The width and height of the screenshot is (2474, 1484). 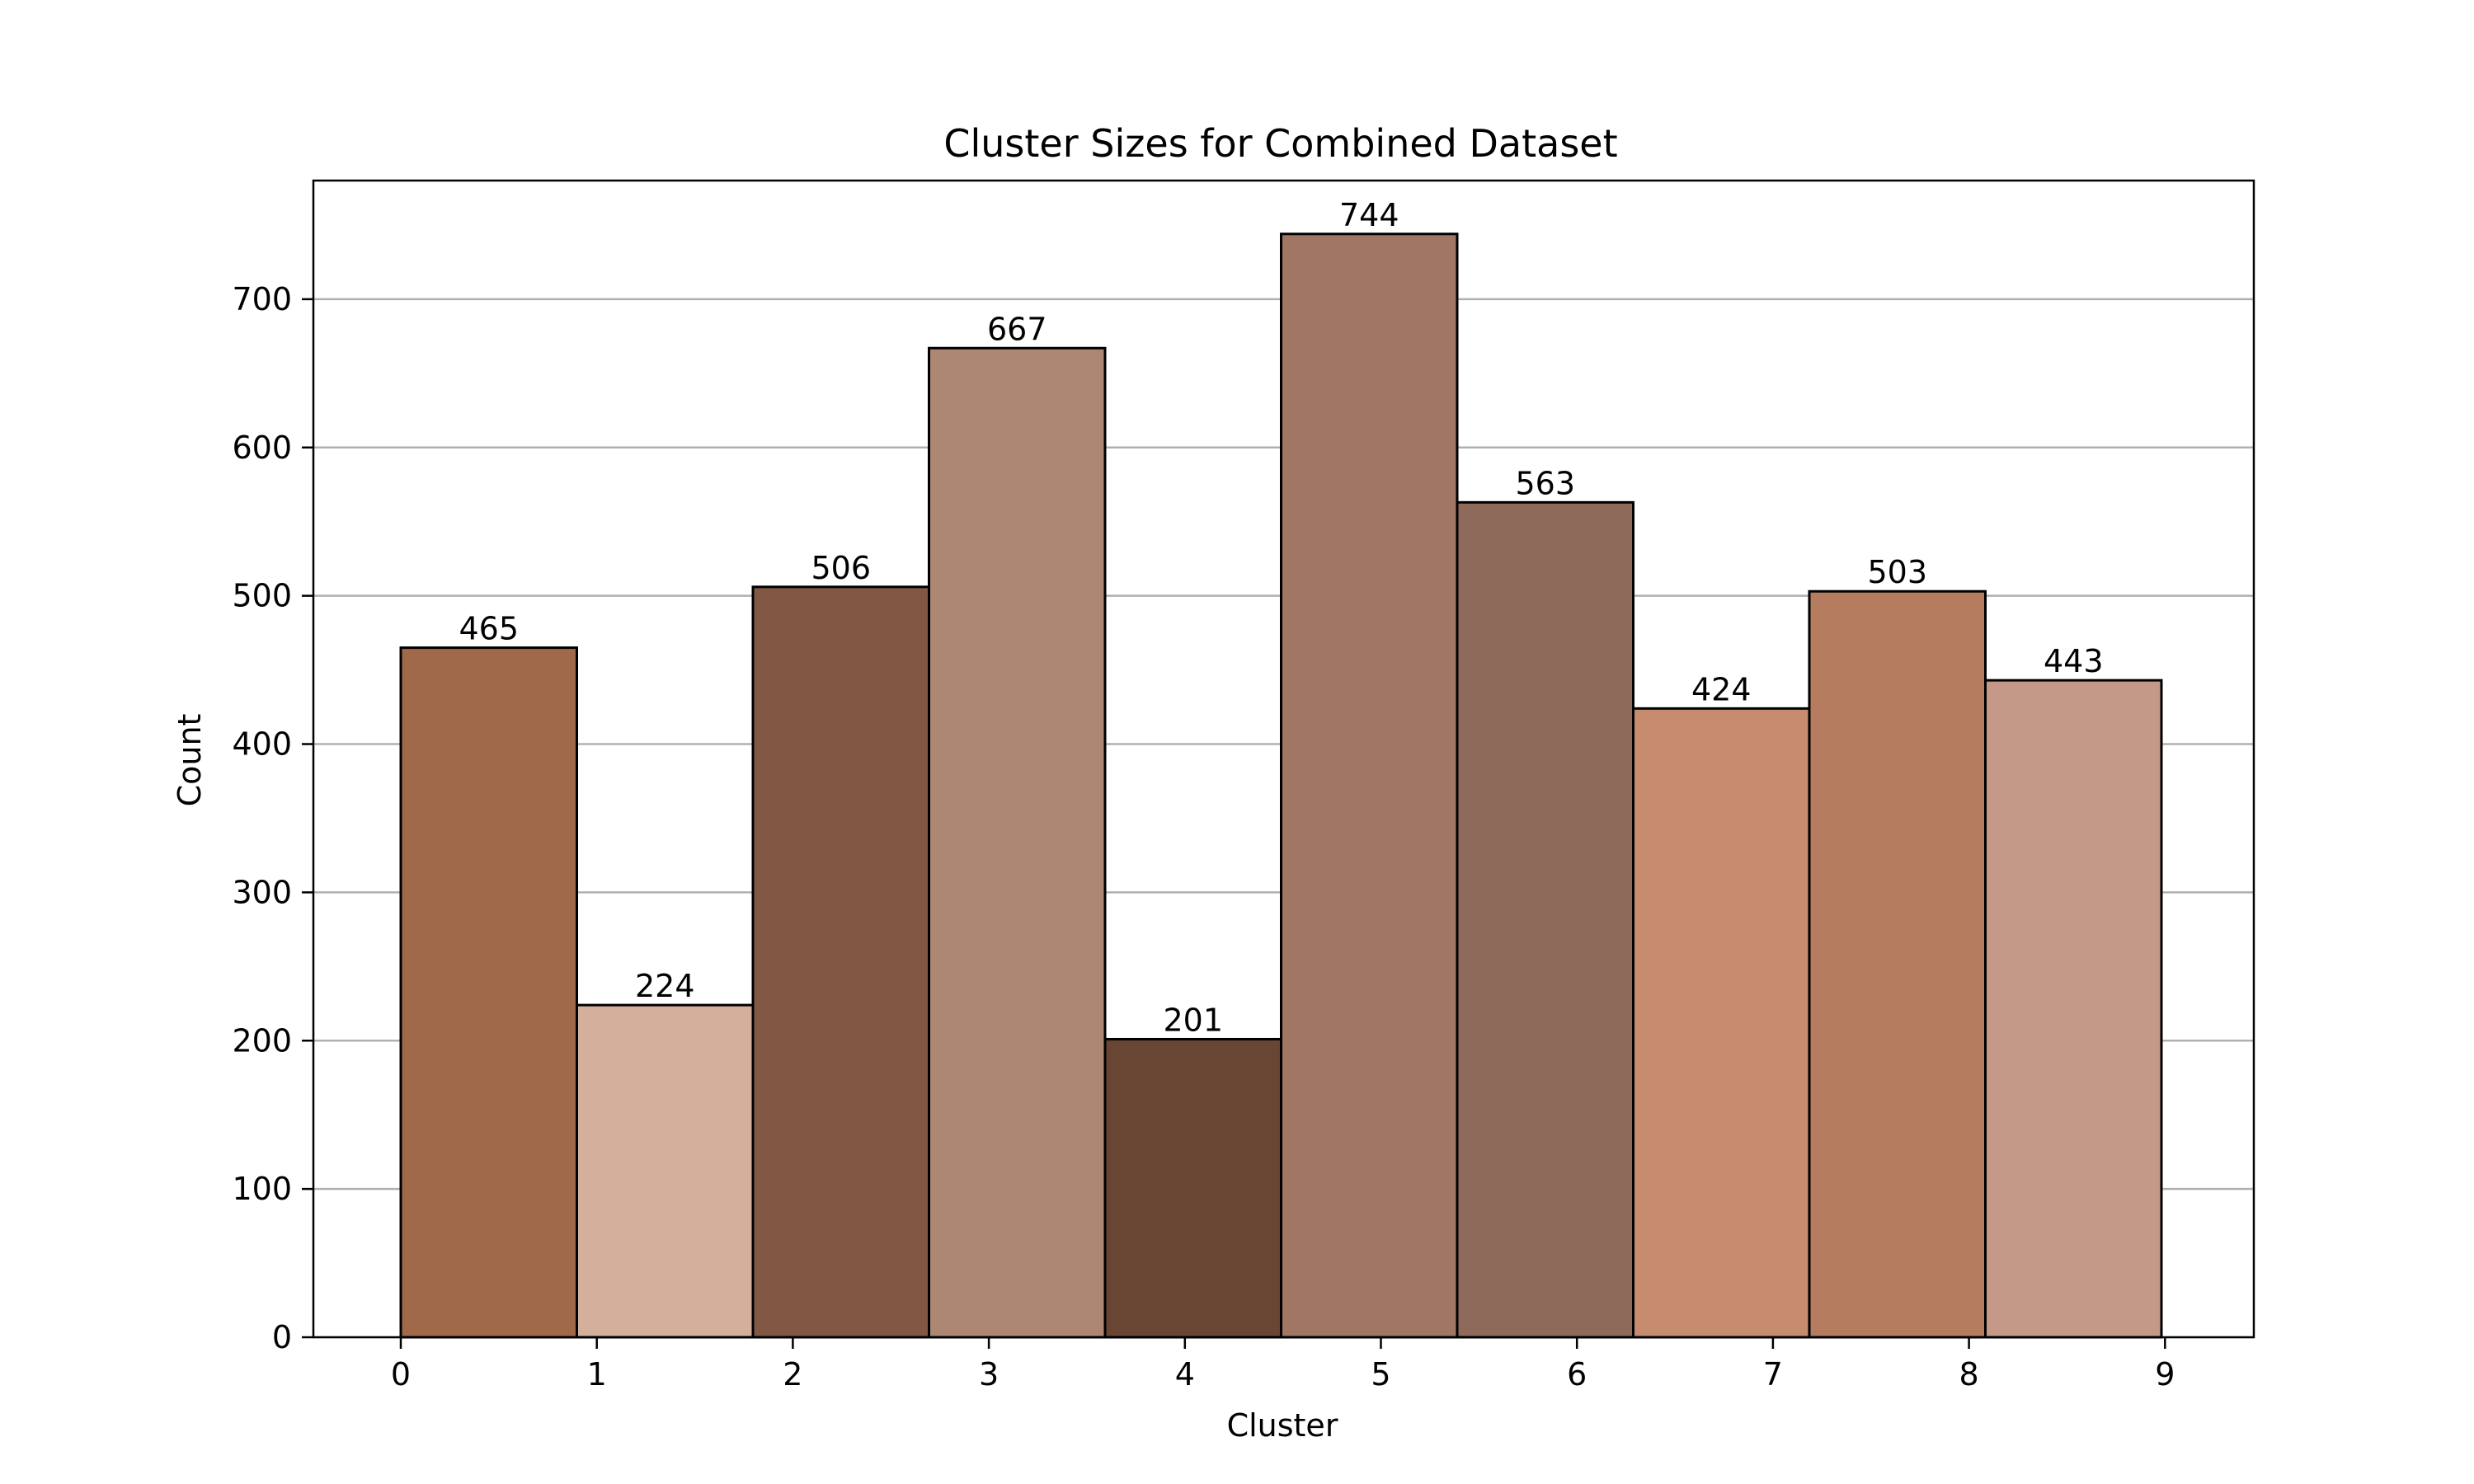 I want to click on data-label: 224, so click(x=665, y=986).